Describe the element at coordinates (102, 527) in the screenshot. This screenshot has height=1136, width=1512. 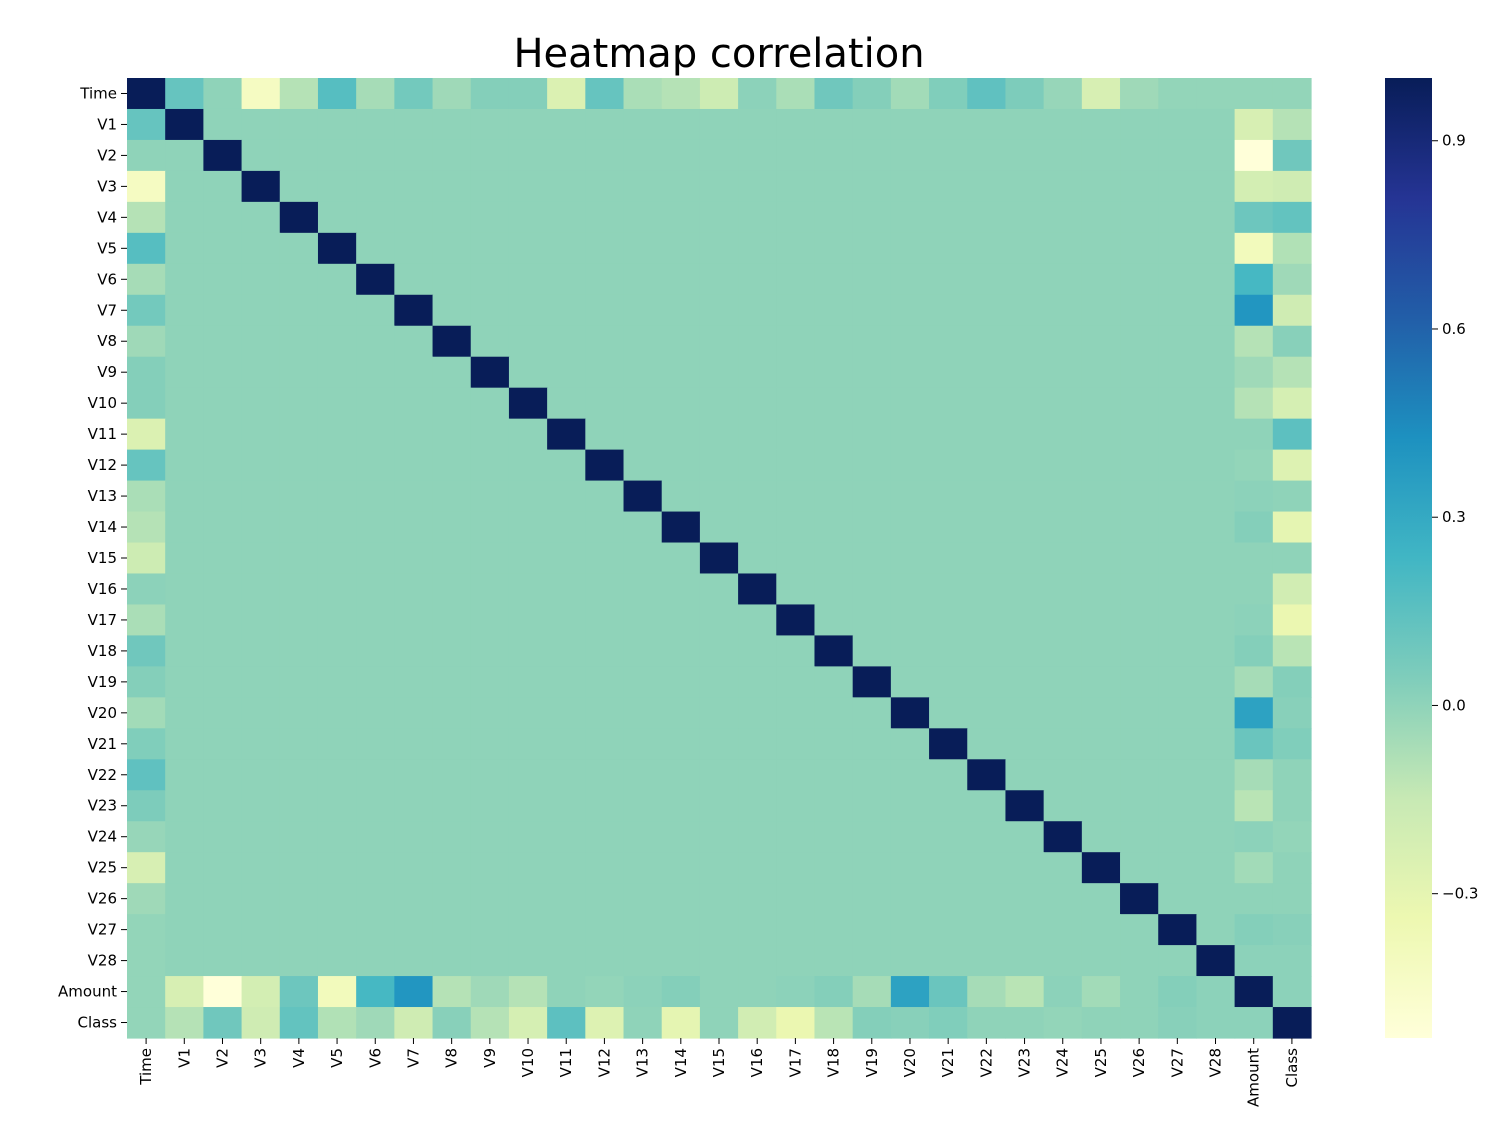
I see `y-tick-label: V14` at that location.